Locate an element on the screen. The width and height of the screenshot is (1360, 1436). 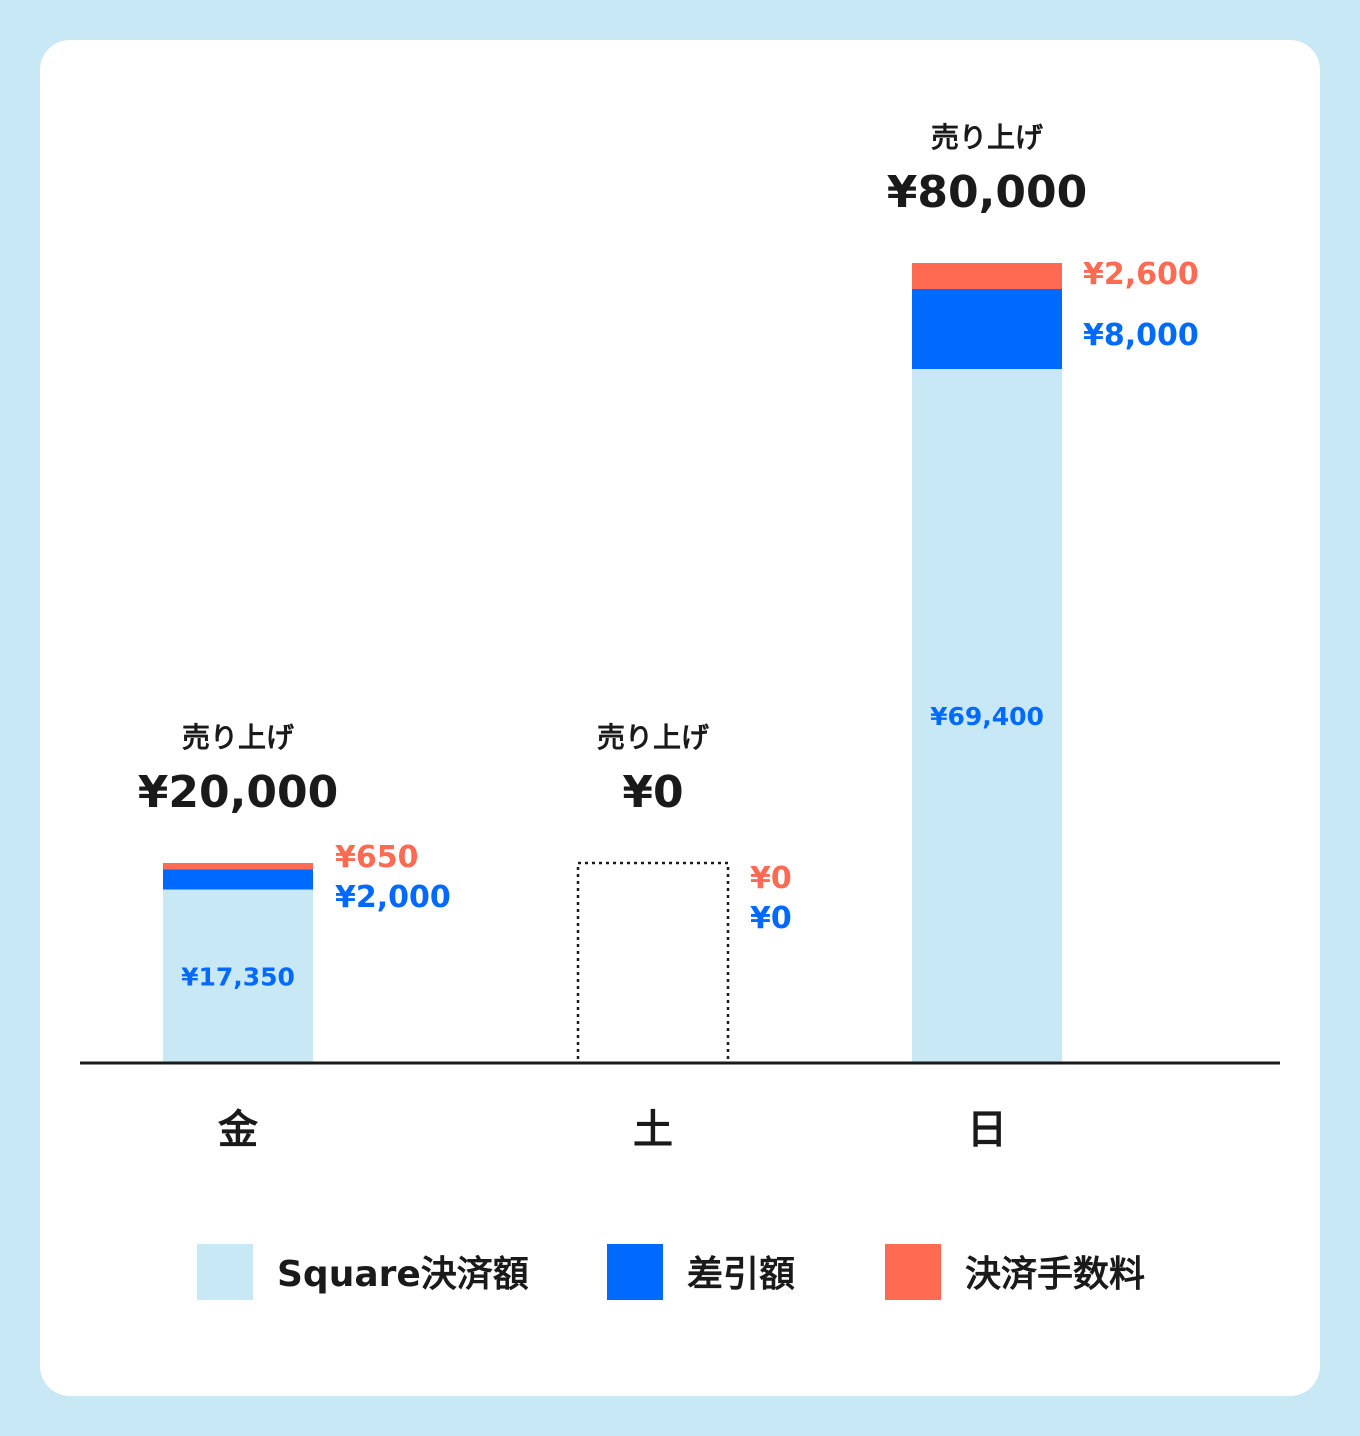
fee-label: ¥650 is located at coordinates (377, 857).